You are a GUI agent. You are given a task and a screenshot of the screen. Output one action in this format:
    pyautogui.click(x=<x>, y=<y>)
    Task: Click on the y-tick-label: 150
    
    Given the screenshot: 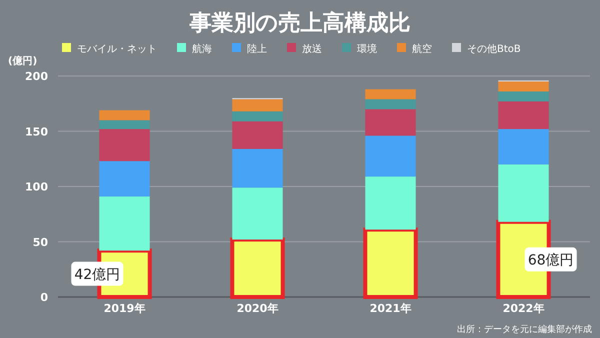 What is the action you would take?
    pyautogui.click(x=36, y=131)
    